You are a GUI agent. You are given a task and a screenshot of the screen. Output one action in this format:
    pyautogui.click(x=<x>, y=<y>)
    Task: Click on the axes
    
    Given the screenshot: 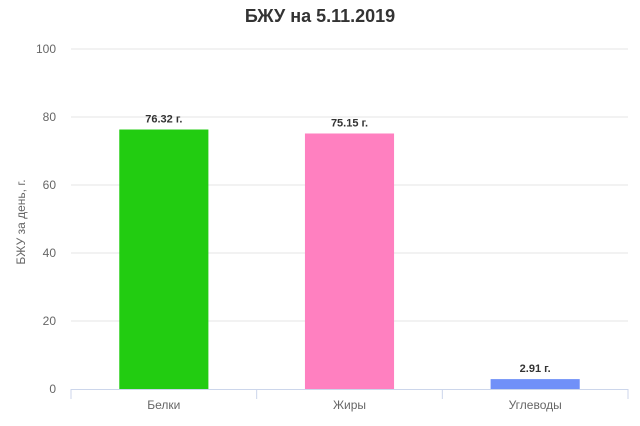 What is the action you would take?
    pyautogui.click(x=349, y=394)
    